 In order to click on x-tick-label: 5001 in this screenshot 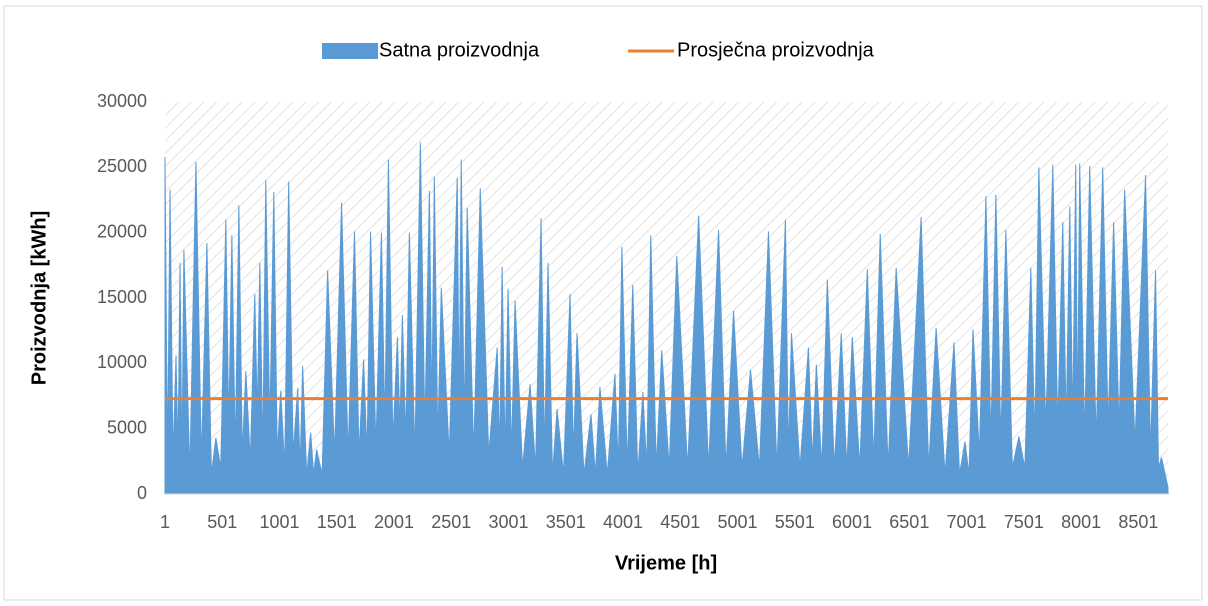, I will do `click(738, 522)`.